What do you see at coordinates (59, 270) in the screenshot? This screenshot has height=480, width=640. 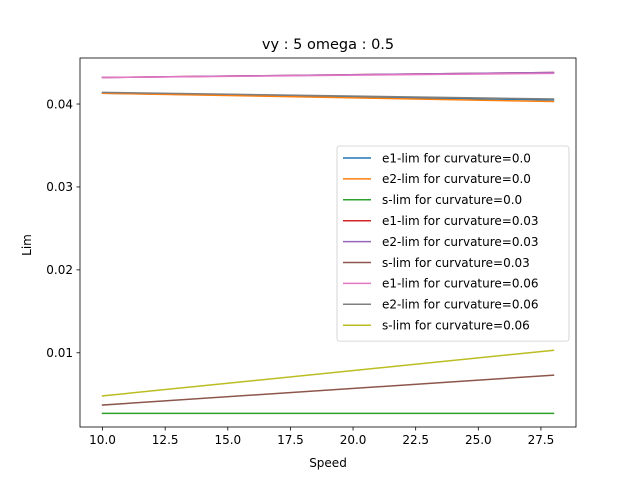 I see `y-tick-label: 0.02` at bounding box center [59, 270].